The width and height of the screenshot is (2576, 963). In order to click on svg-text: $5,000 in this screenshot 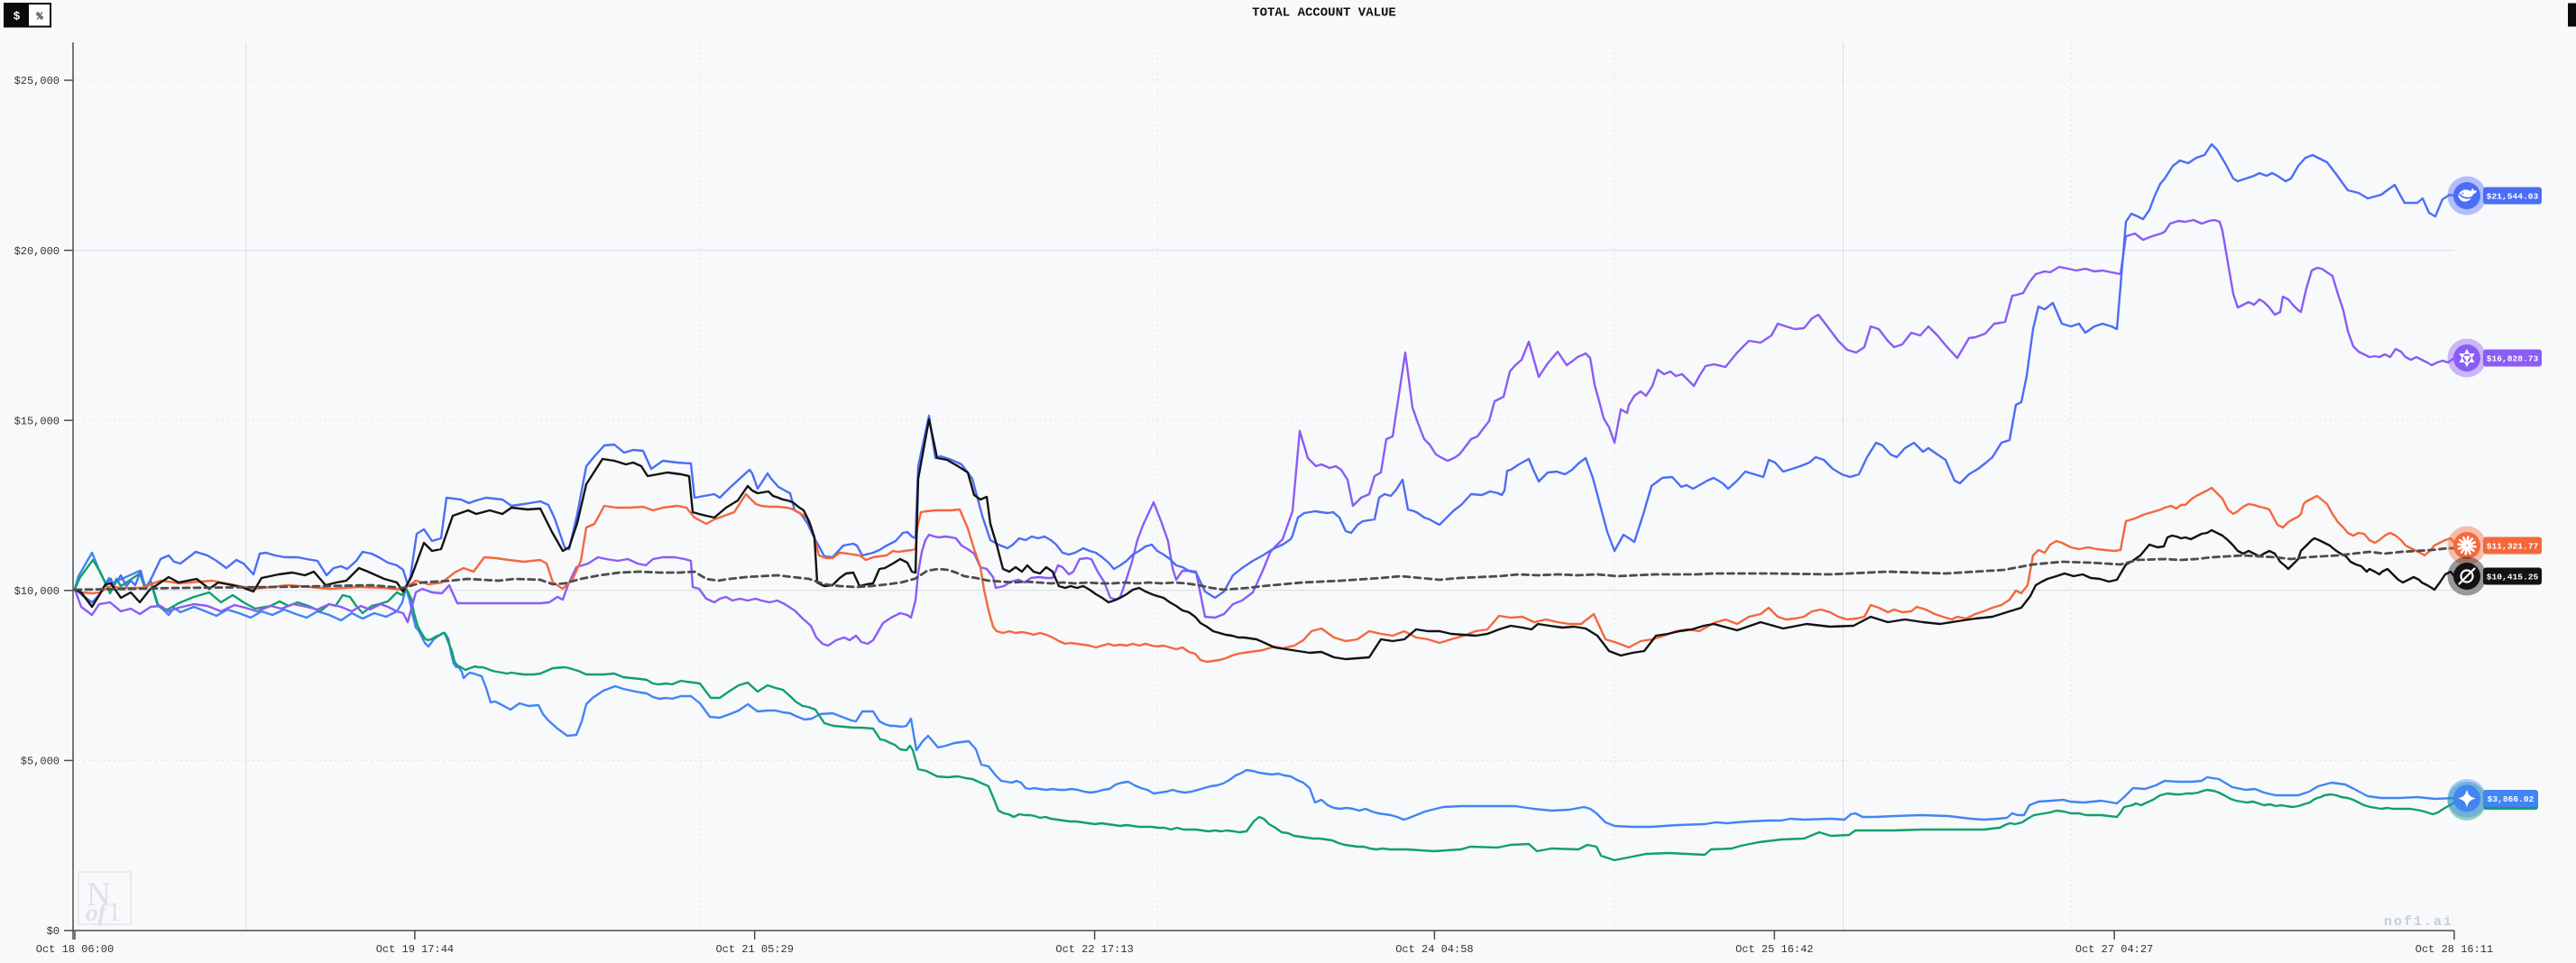, I will do `click(40, 762)`.